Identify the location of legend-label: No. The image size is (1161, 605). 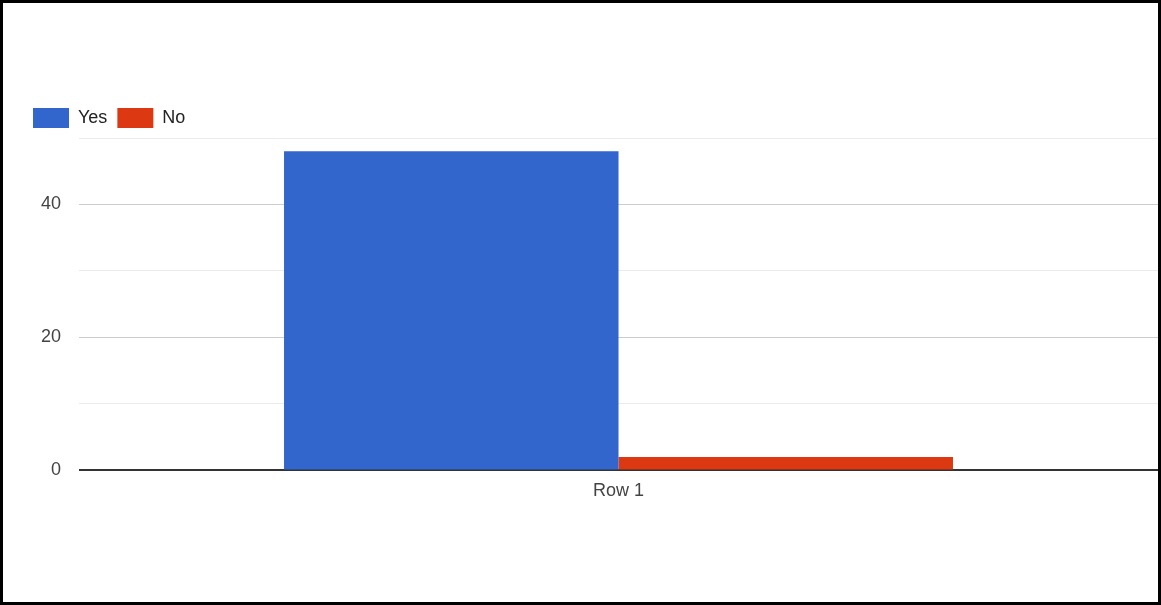
(174, 116).